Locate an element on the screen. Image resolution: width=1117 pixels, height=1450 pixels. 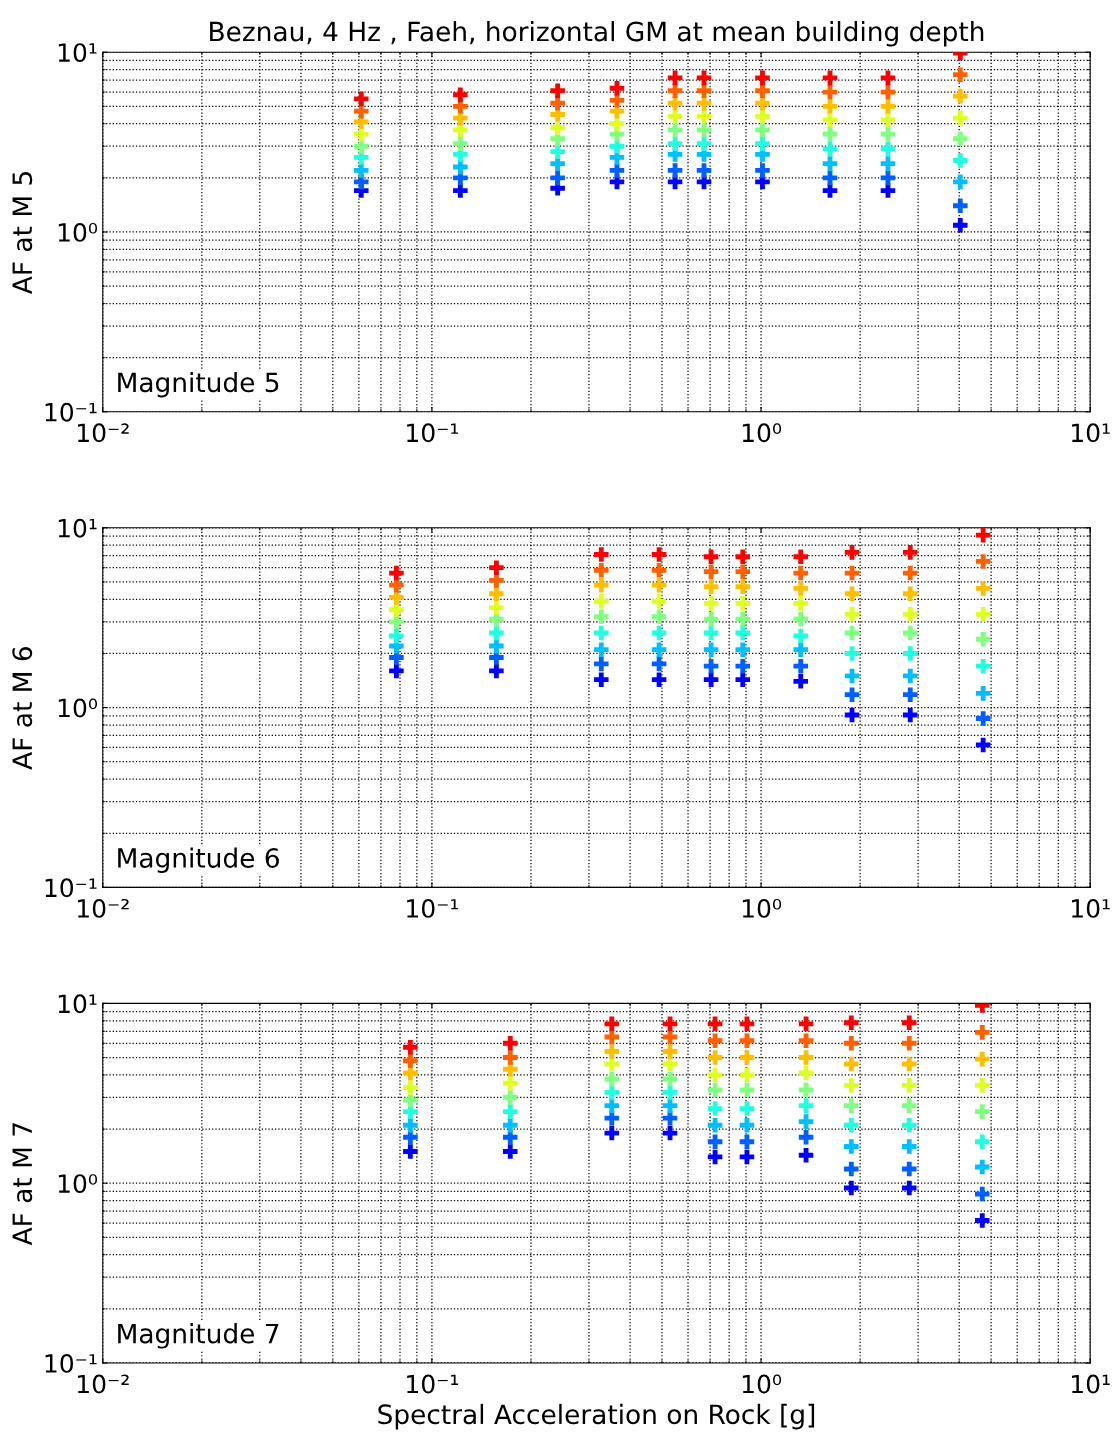
annotation: Magnitude 5 is located at coordinates (198, 384).